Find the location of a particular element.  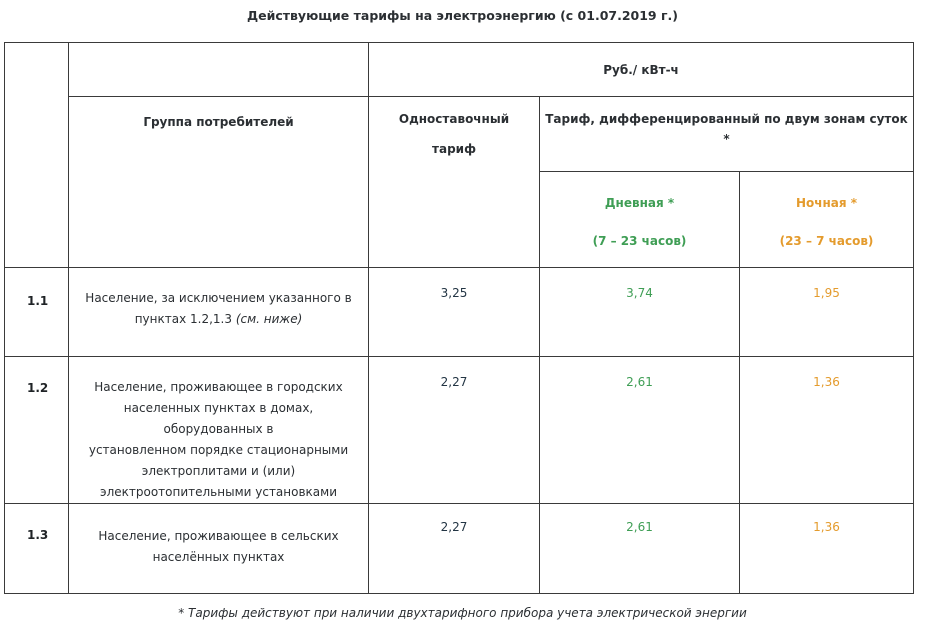

night-zone-label: Ночная * is located at coordinates (826, 203).